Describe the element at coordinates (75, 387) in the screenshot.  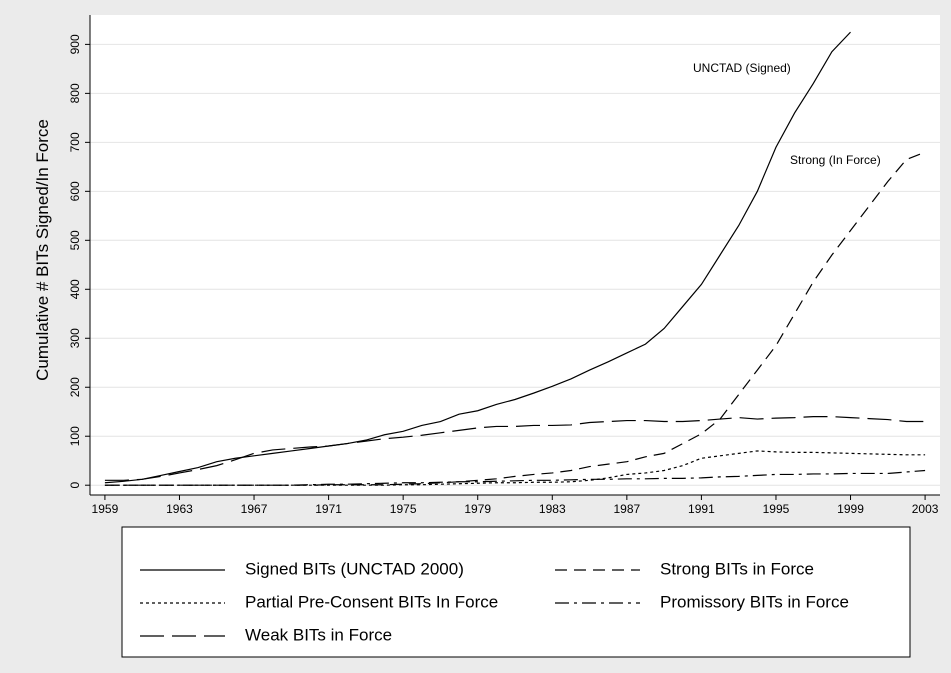
I see `y-tick-label: 200` at that location.